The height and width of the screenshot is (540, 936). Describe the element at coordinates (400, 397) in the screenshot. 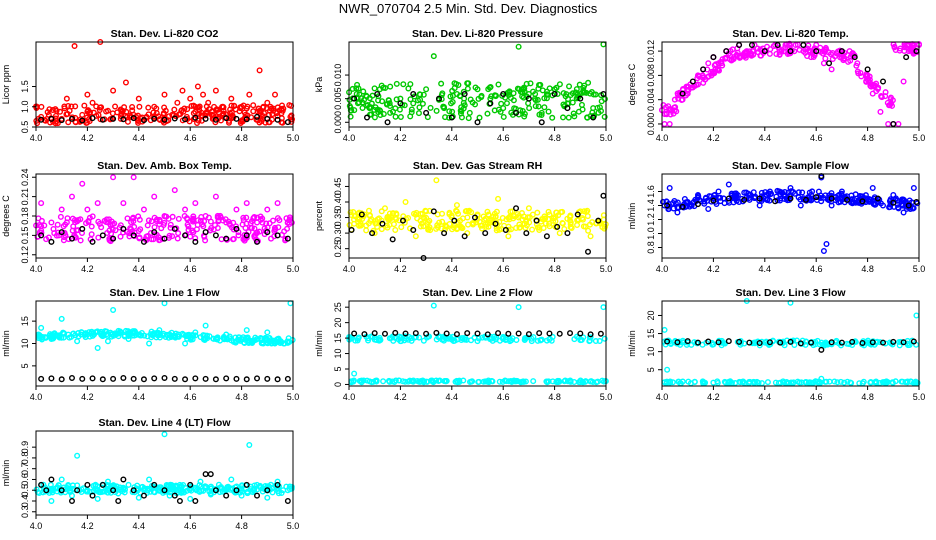

I see `x-tick-label: 4.2` at that location.